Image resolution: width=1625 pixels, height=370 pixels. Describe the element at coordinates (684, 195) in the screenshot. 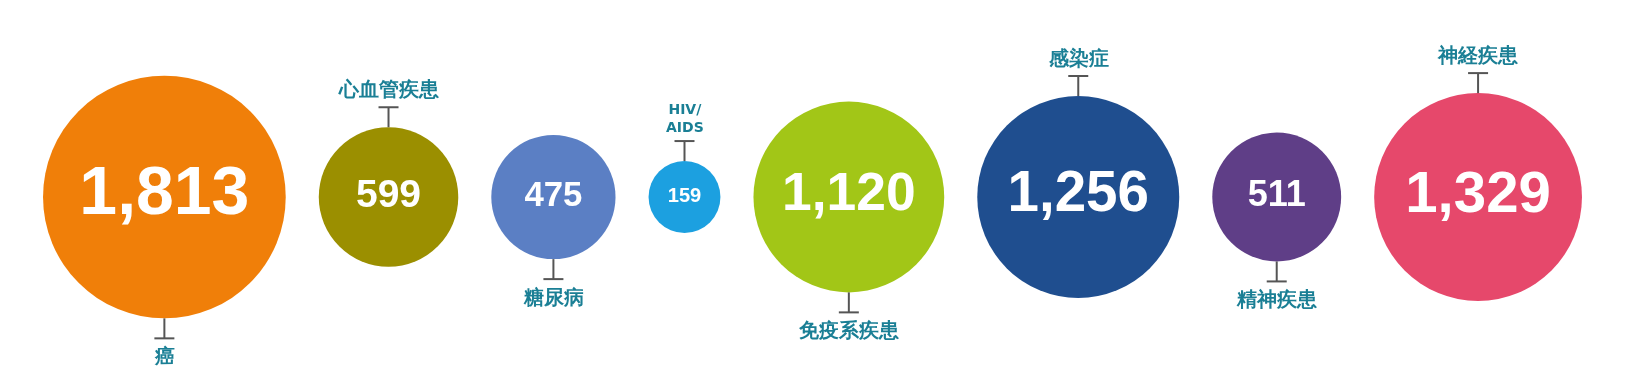

I see `data-label: 159` at that location.